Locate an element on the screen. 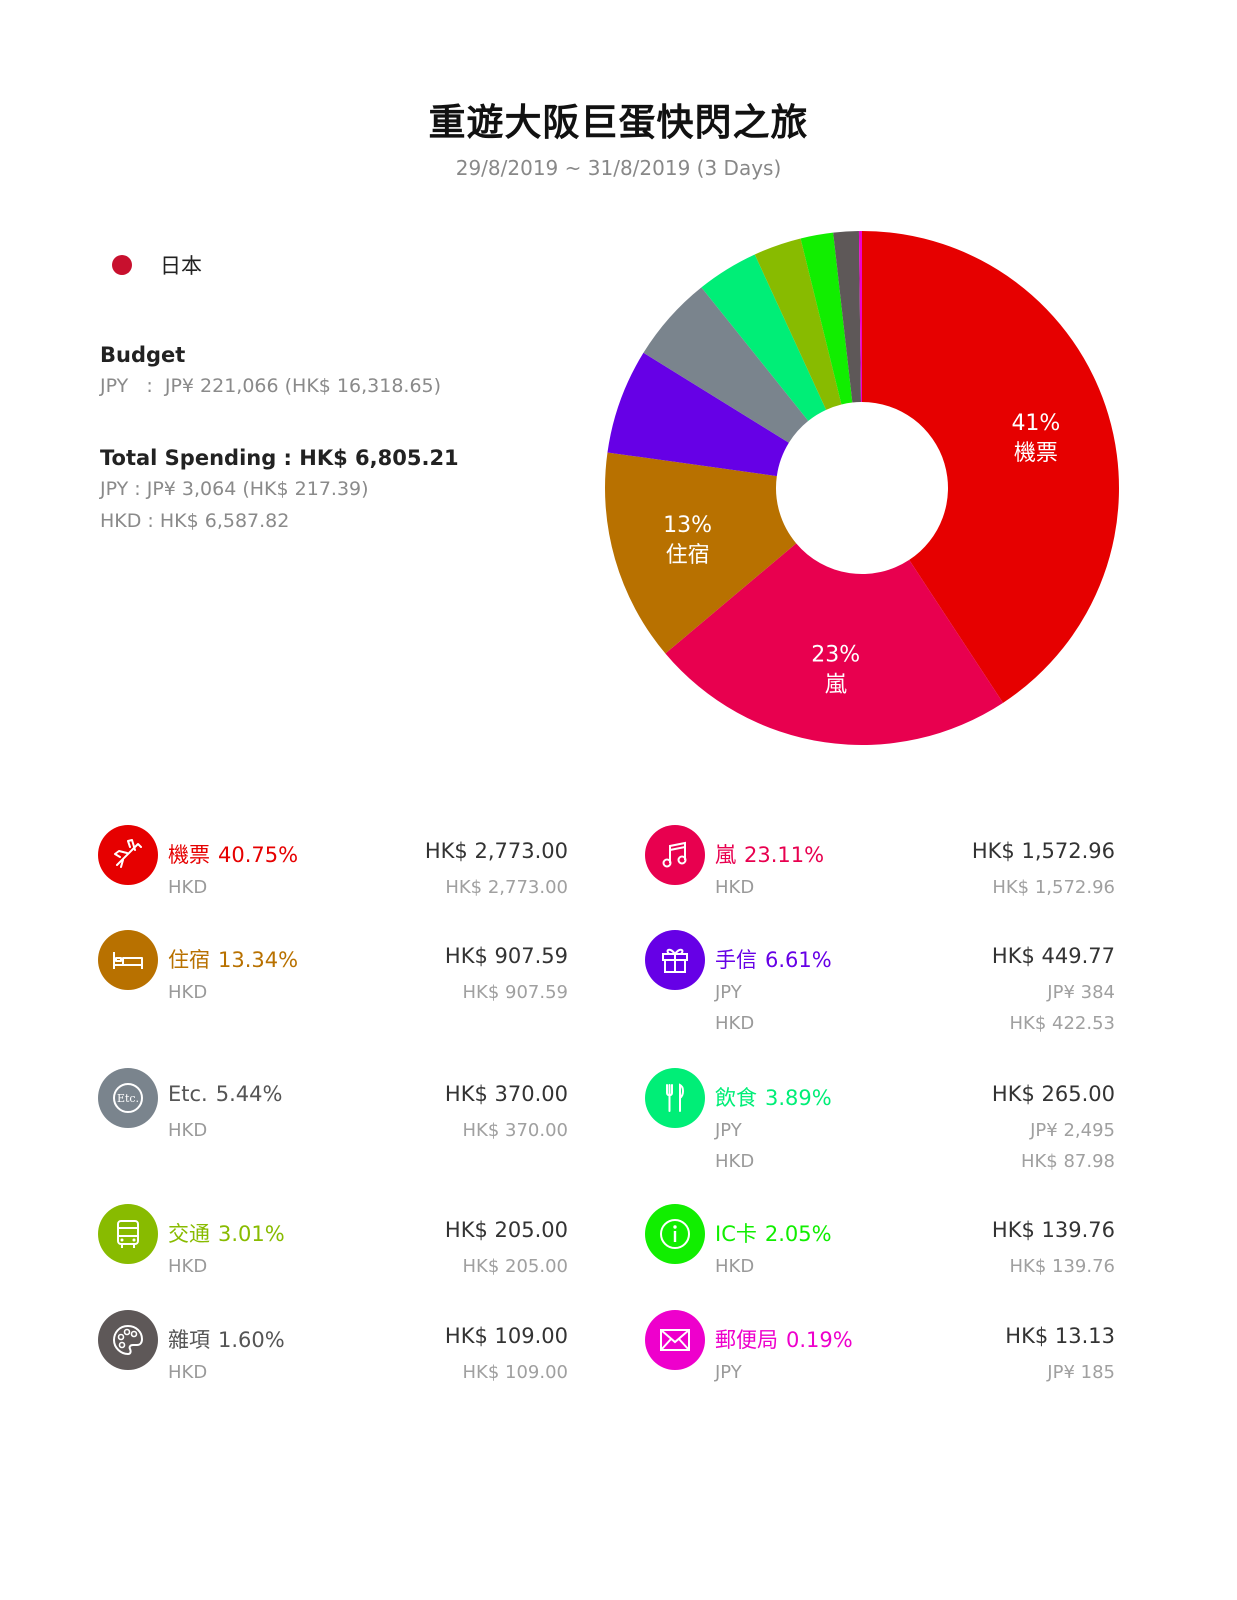 The width and height of the screenshot is (1237, 1600). category-name-line: Etc. 5.44% is located at coordinates (225, 1094).